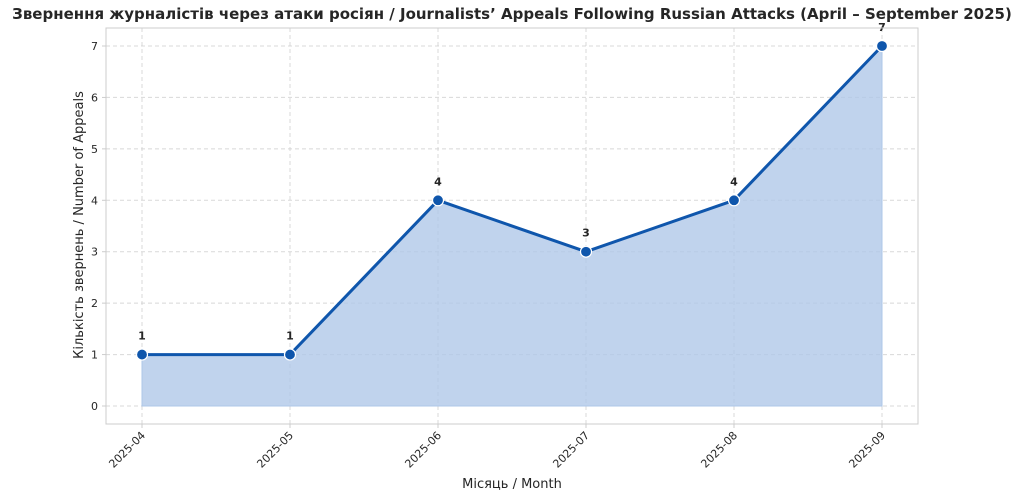 The width and height of the screenshot is (1024, 498). What do you see at coordinates (98, 226) in the screenshot?
I see `y-axis-ticks: 0 1 2 3 4 5 6 7` at bounding box center [98, 226].